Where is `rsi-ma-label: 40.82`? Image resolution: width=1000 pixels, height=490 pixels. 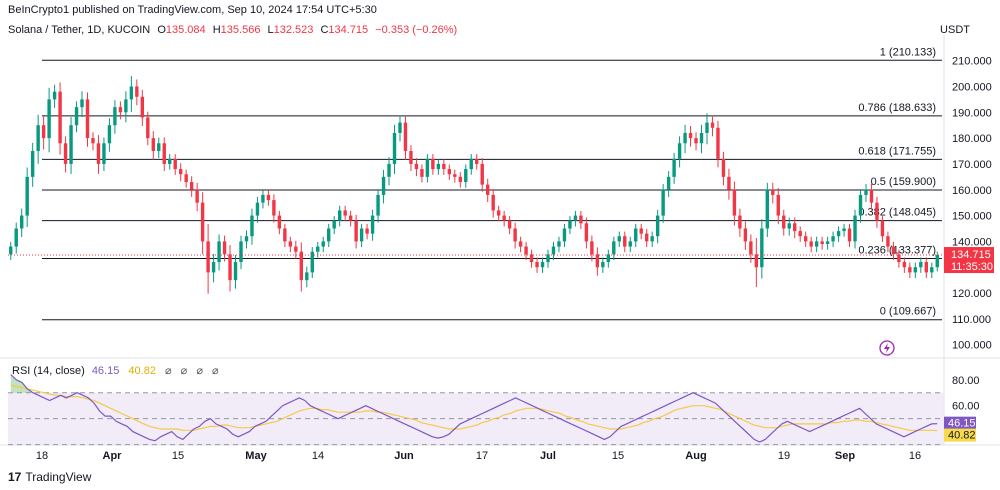
rsi-ma-label: 40.82 is located at coordinates (962, 436).